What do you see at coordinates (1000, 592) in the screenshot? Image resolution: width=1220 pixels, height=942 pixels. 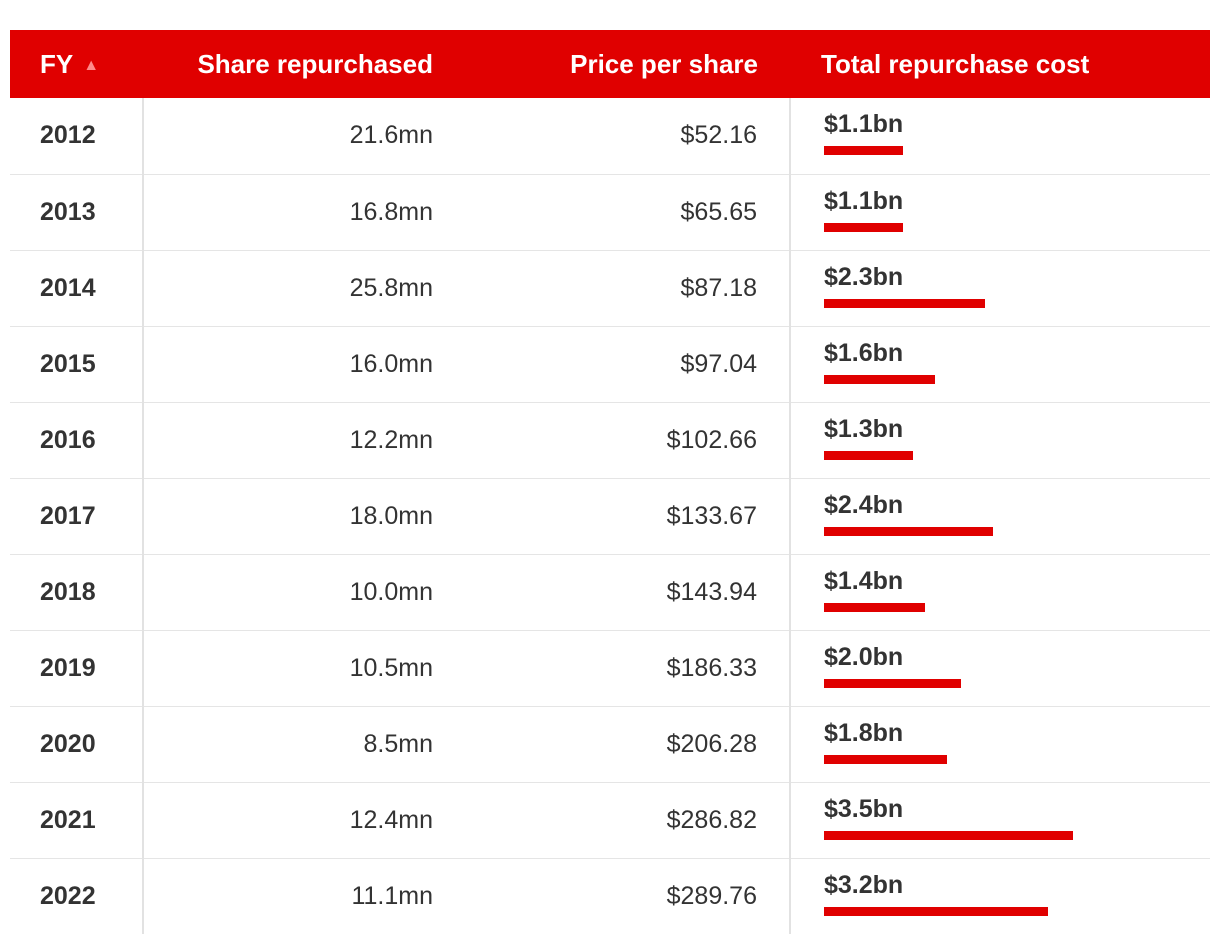 I see `cell-total-cost: $1.4bn` at bounding box center [1000, 592].